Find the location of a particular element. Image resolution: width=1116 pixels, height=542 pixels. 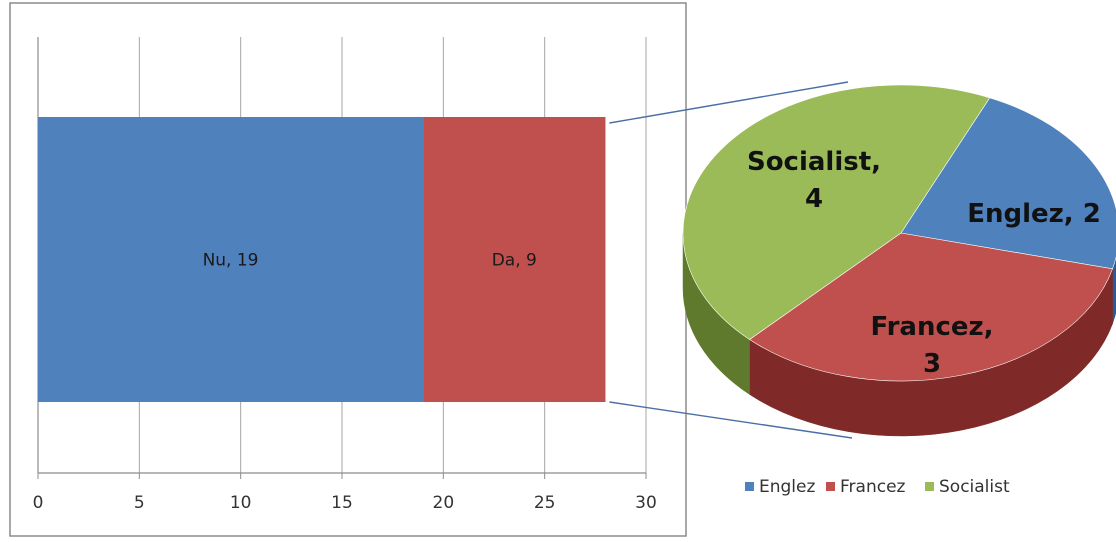

pie-data-label-englez: Englez, 2 is located at coordinates (1034, 214).